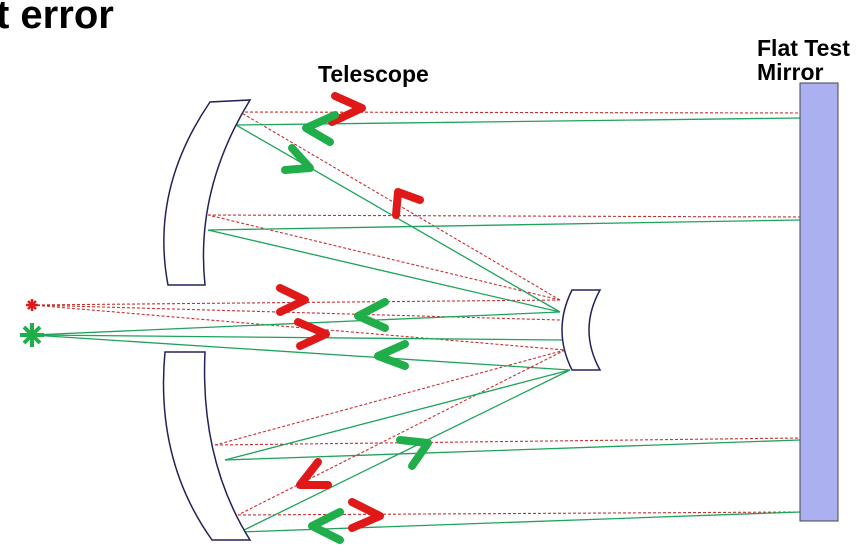 This screenshot has width=867, height=545. Describe the element at coordinates (790, 72) in the screenshot. I see `flat-mirror-label: Mirror` at that location.